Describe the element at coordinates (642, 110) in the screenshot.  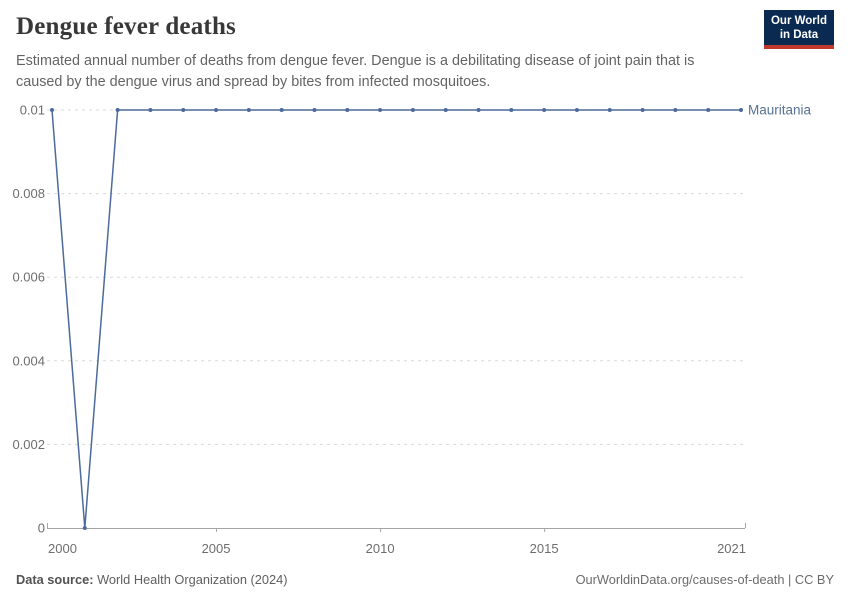
I see `data-point-2018` at that location.